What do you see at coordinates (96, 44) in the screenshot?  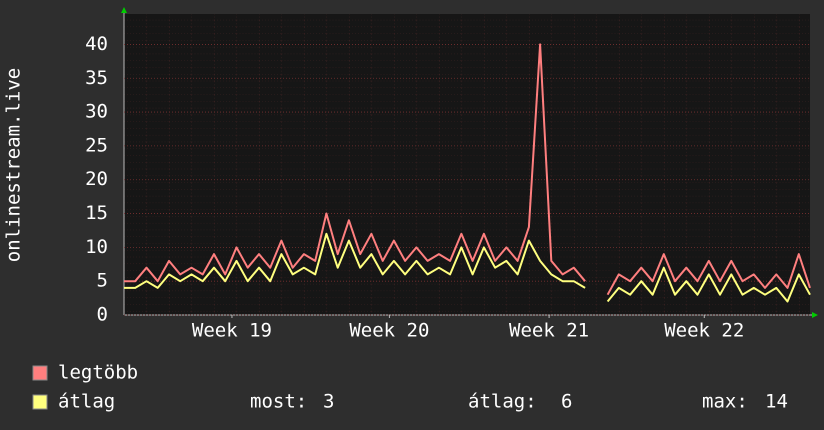 I see `y-tick-label: 40` at bounding box center [96, 44].